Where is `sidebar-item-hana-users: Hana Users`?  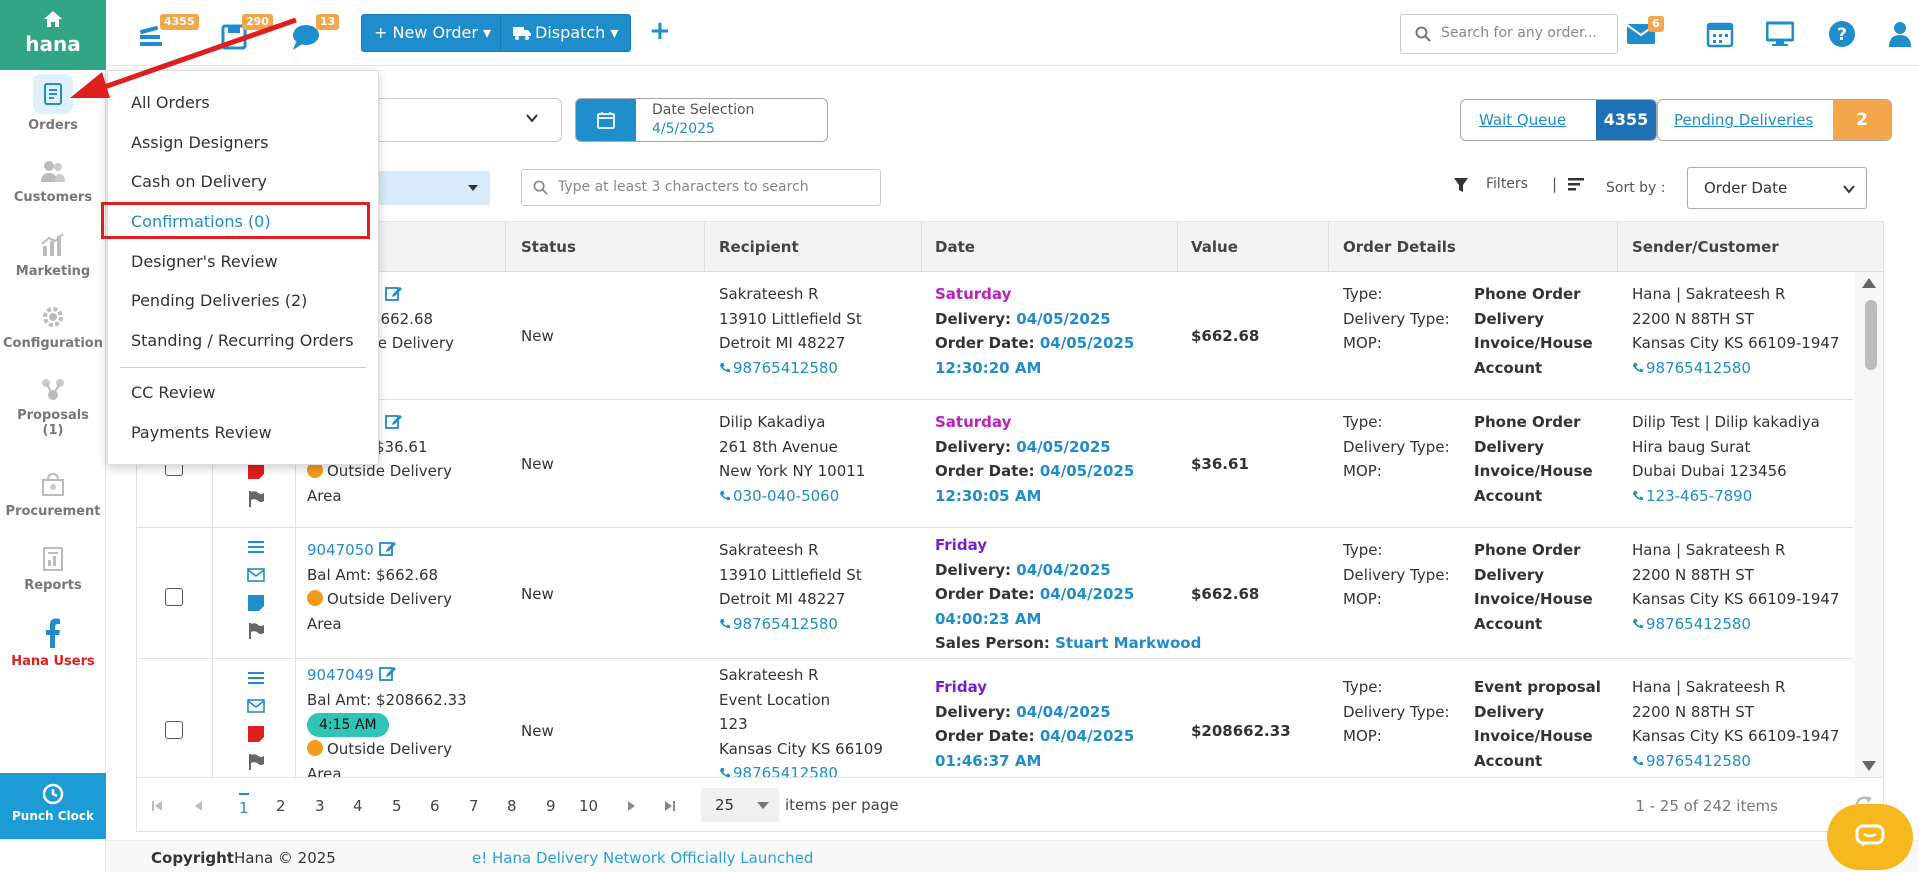 sidebar-item-hana-users: Hana Users is located at coordinates (53, 643).